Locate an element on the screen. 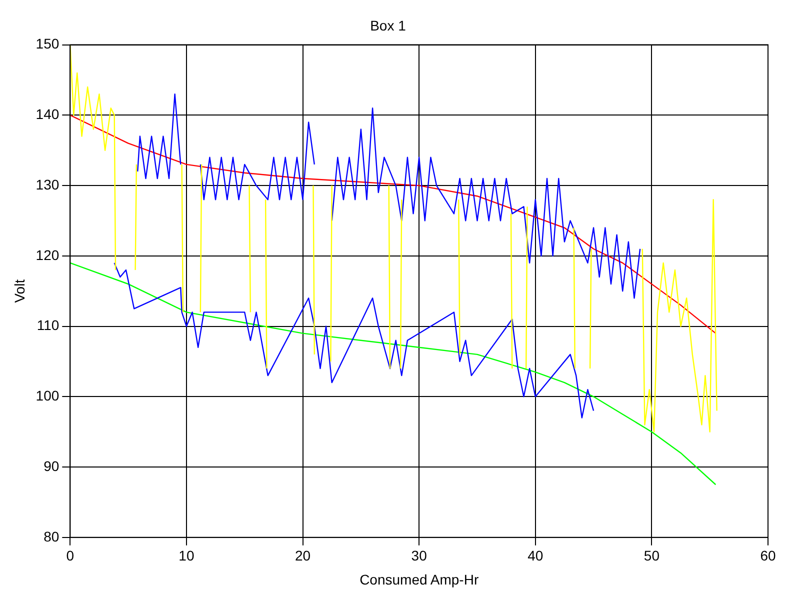 The height and width of the screenshot is (603, 799). x-tick-label: 60 is located at coordinates (768, 556).